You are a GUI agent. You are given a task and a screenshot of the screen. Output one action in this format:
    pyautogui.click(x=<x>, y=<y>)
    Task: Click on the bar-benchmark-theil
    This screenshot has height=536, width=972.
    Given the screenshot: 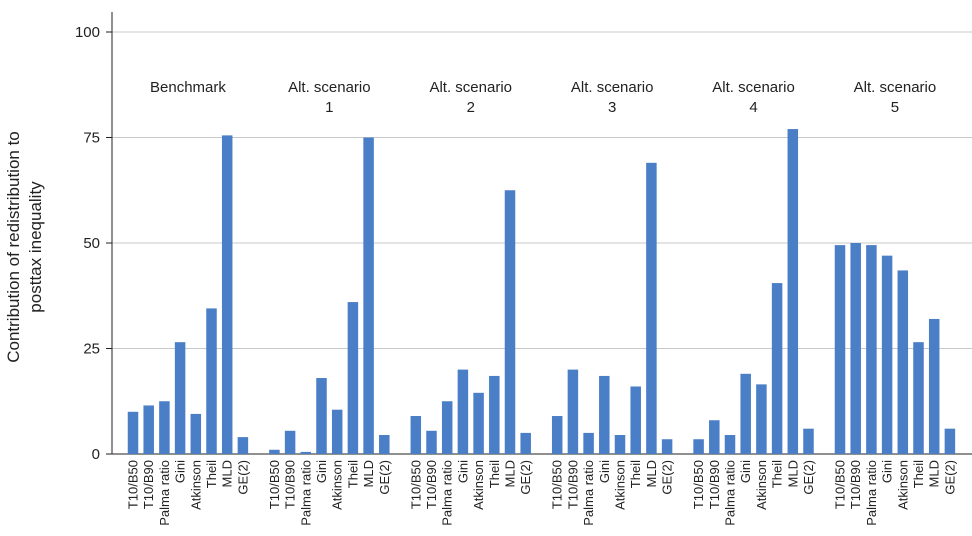 What is the action you would take?
    pyautogui.click(x=211, y=381)
    